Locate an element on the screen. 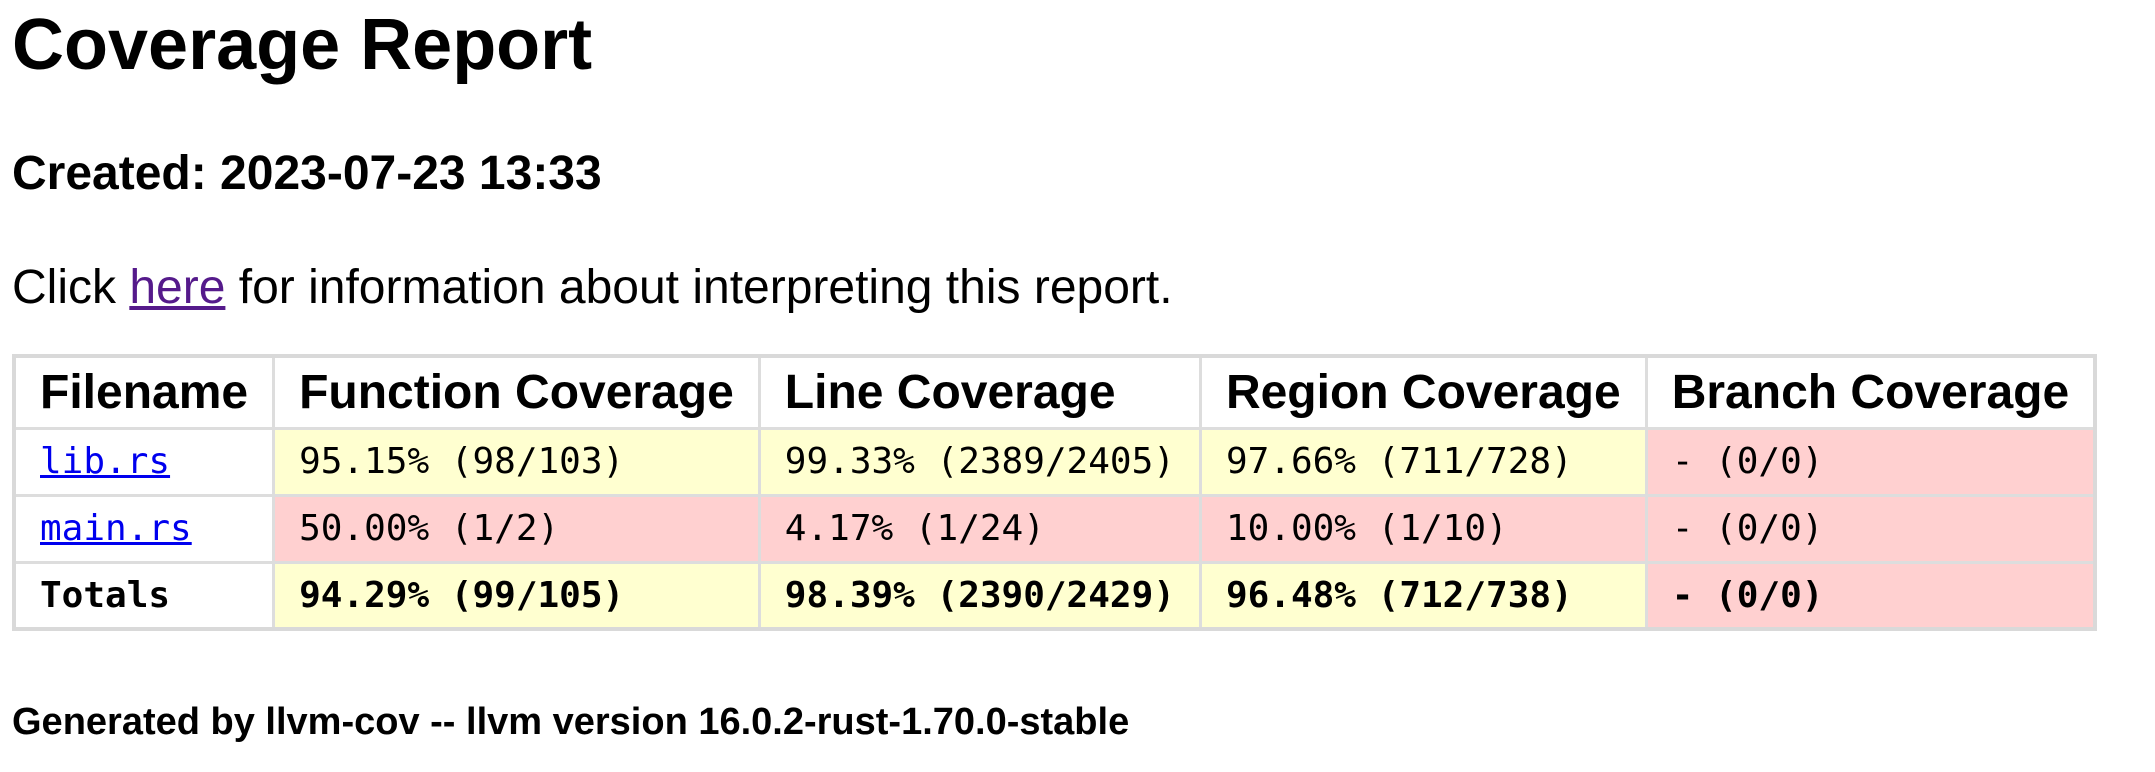 This screenshot has height=772, width=2155. help-link: here is located at coordinates (177, 287).